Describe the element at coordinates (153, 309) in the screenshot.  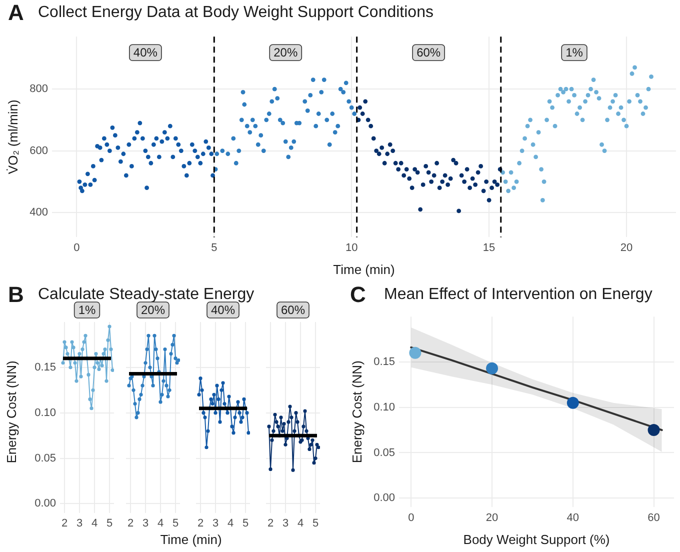
I see `chart-subtitle: 20%` at that location.